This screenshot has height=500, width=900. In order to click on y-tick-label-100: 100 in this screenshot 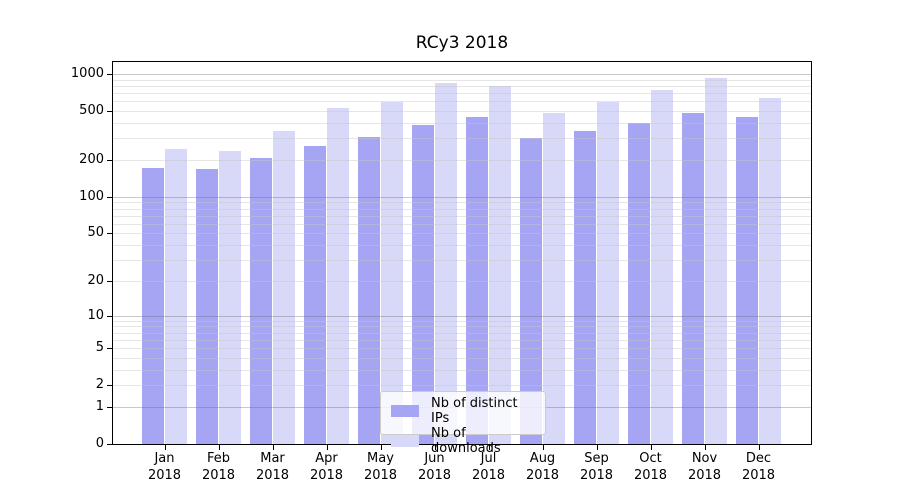, I will do `click(91, 196)`.